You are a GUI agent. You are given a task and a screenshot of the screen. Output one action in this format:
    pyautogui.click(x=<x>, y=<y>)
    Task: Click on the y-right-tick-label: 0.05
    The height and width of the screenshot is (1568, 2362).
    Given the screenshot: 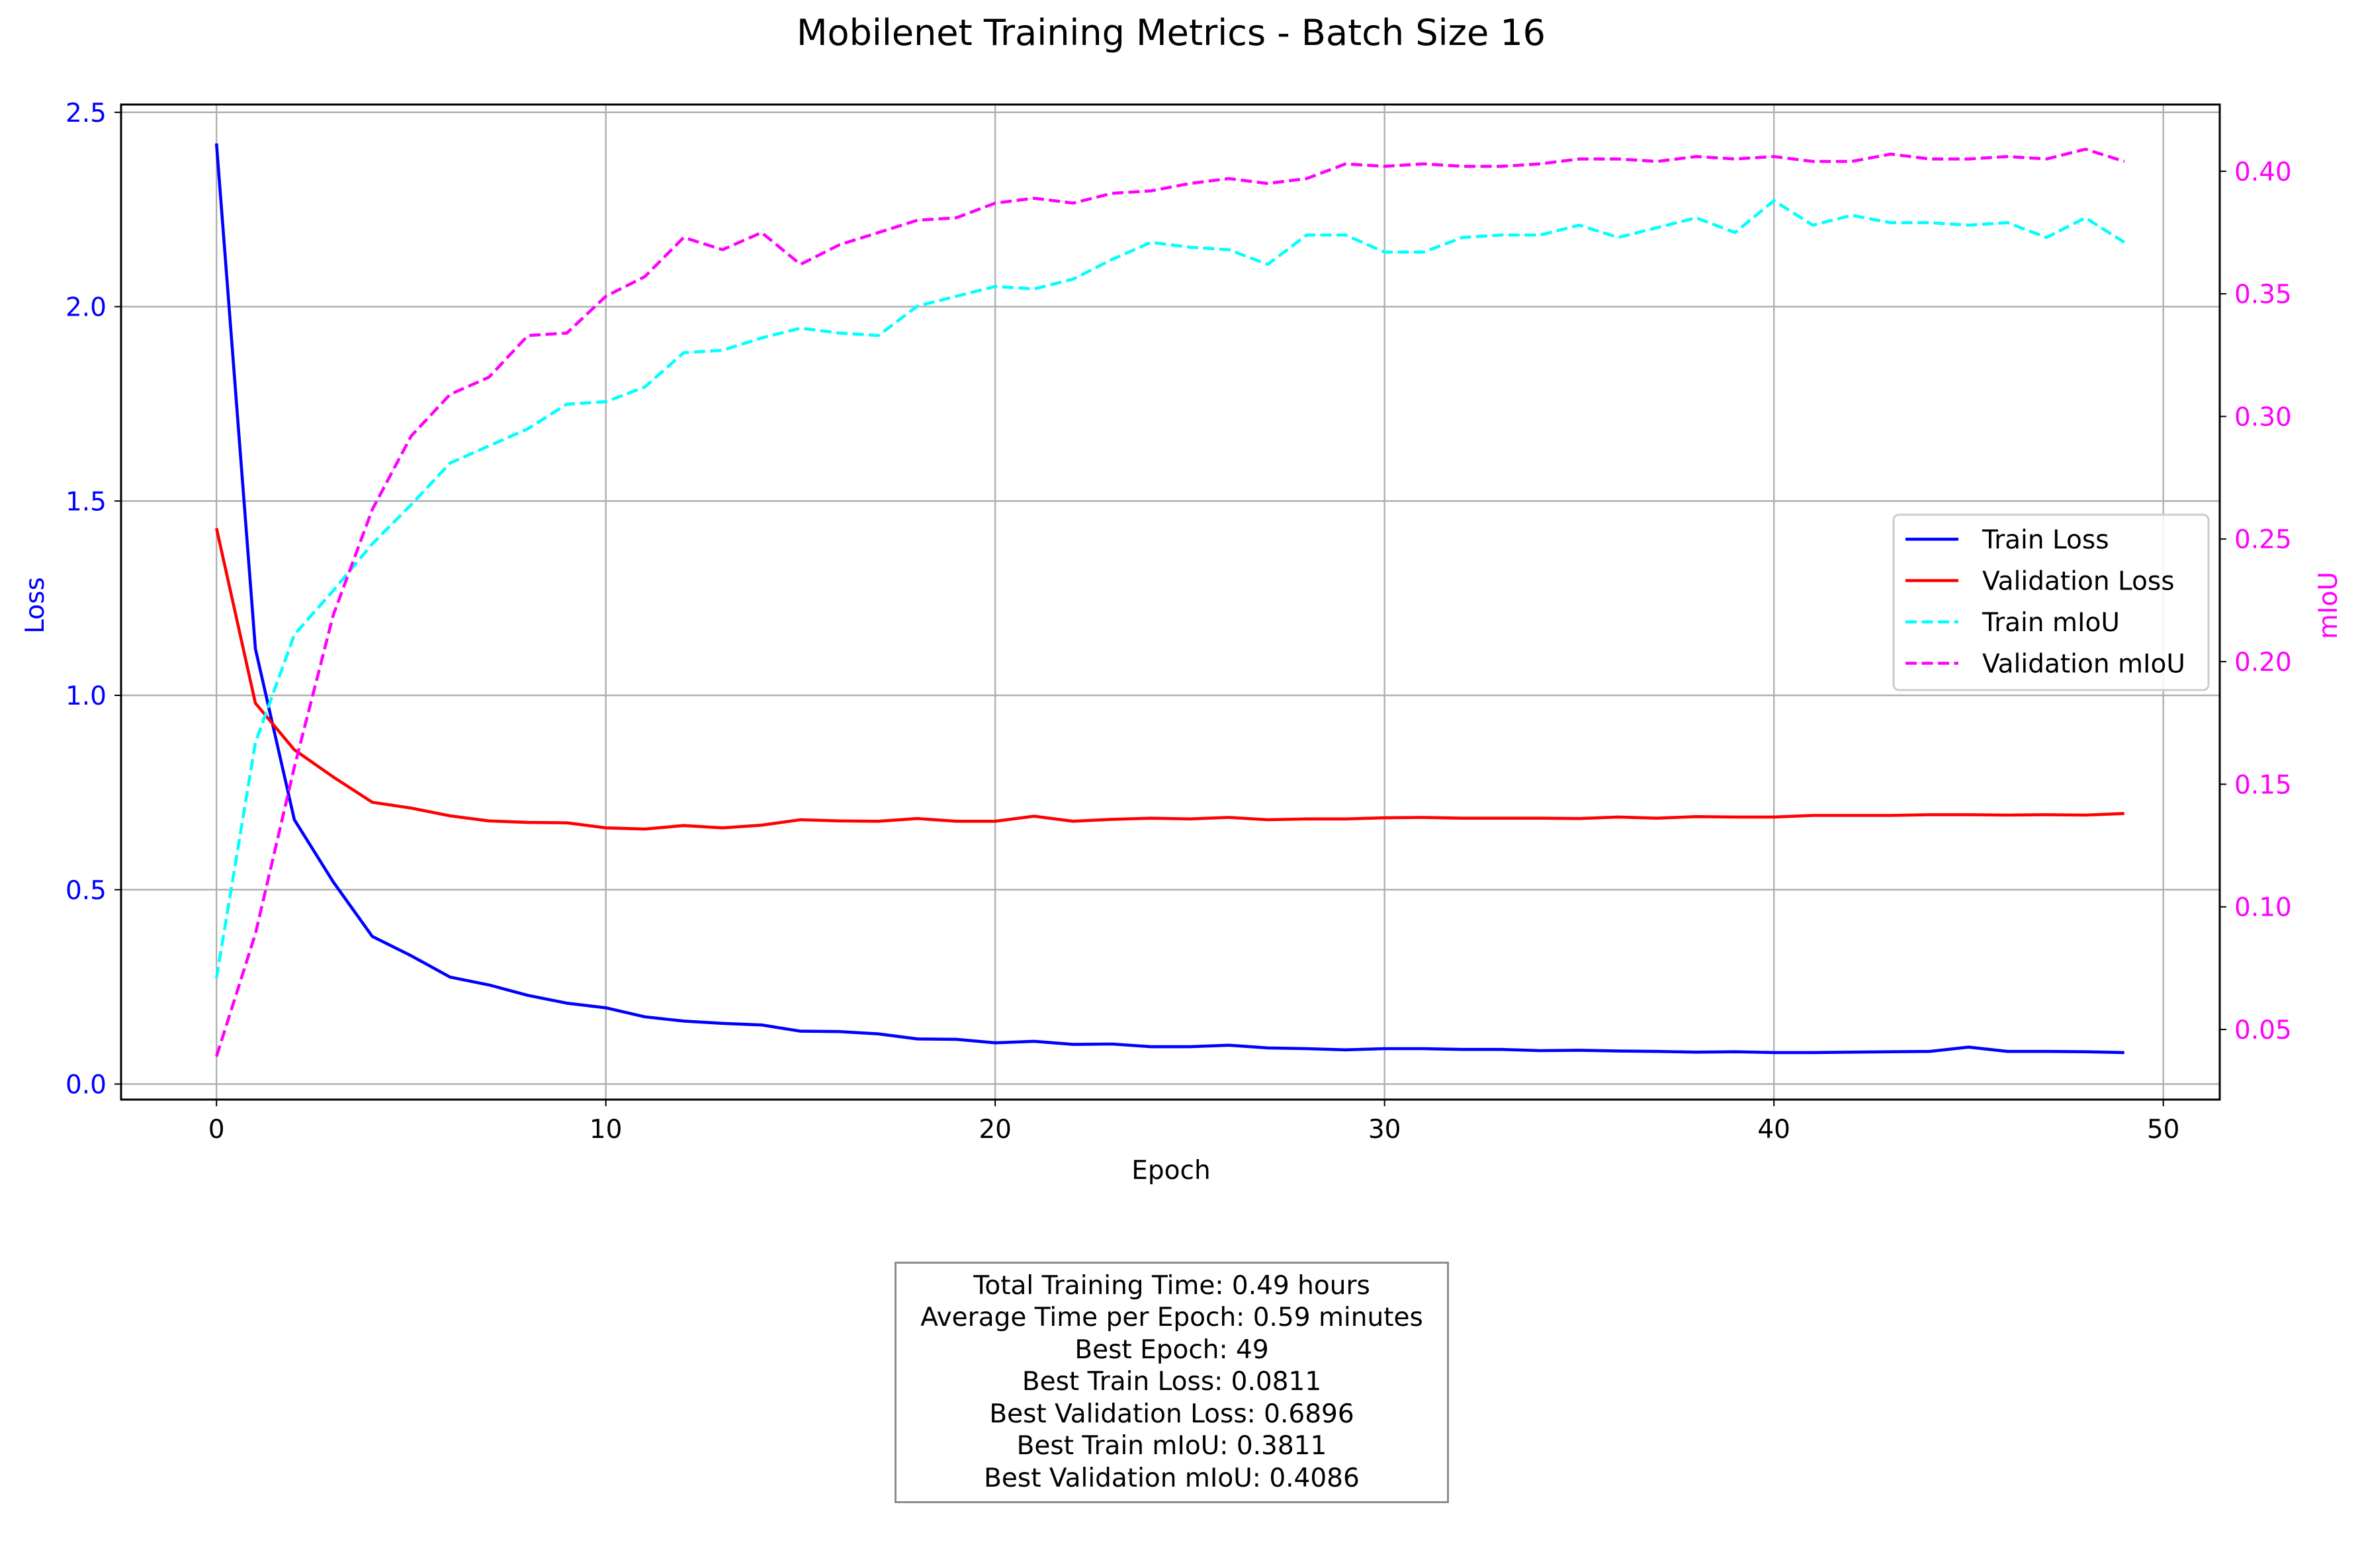 What is the action you would take?
    pyautogui.click(x=2263, y=1031)
    